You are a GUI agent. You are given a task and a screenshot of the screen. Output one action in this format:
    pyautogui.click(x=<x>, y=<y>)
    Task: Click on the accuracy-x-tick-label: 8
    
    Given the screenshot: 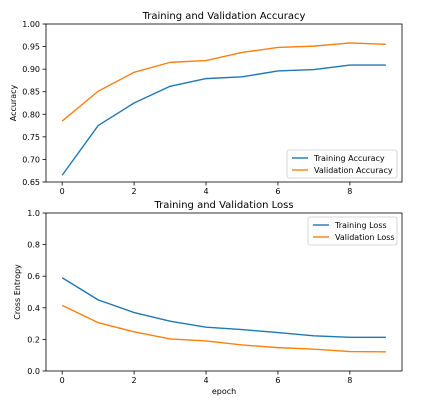 What is the action you would take?
    pyautogui.click(x=349, y=191)
    